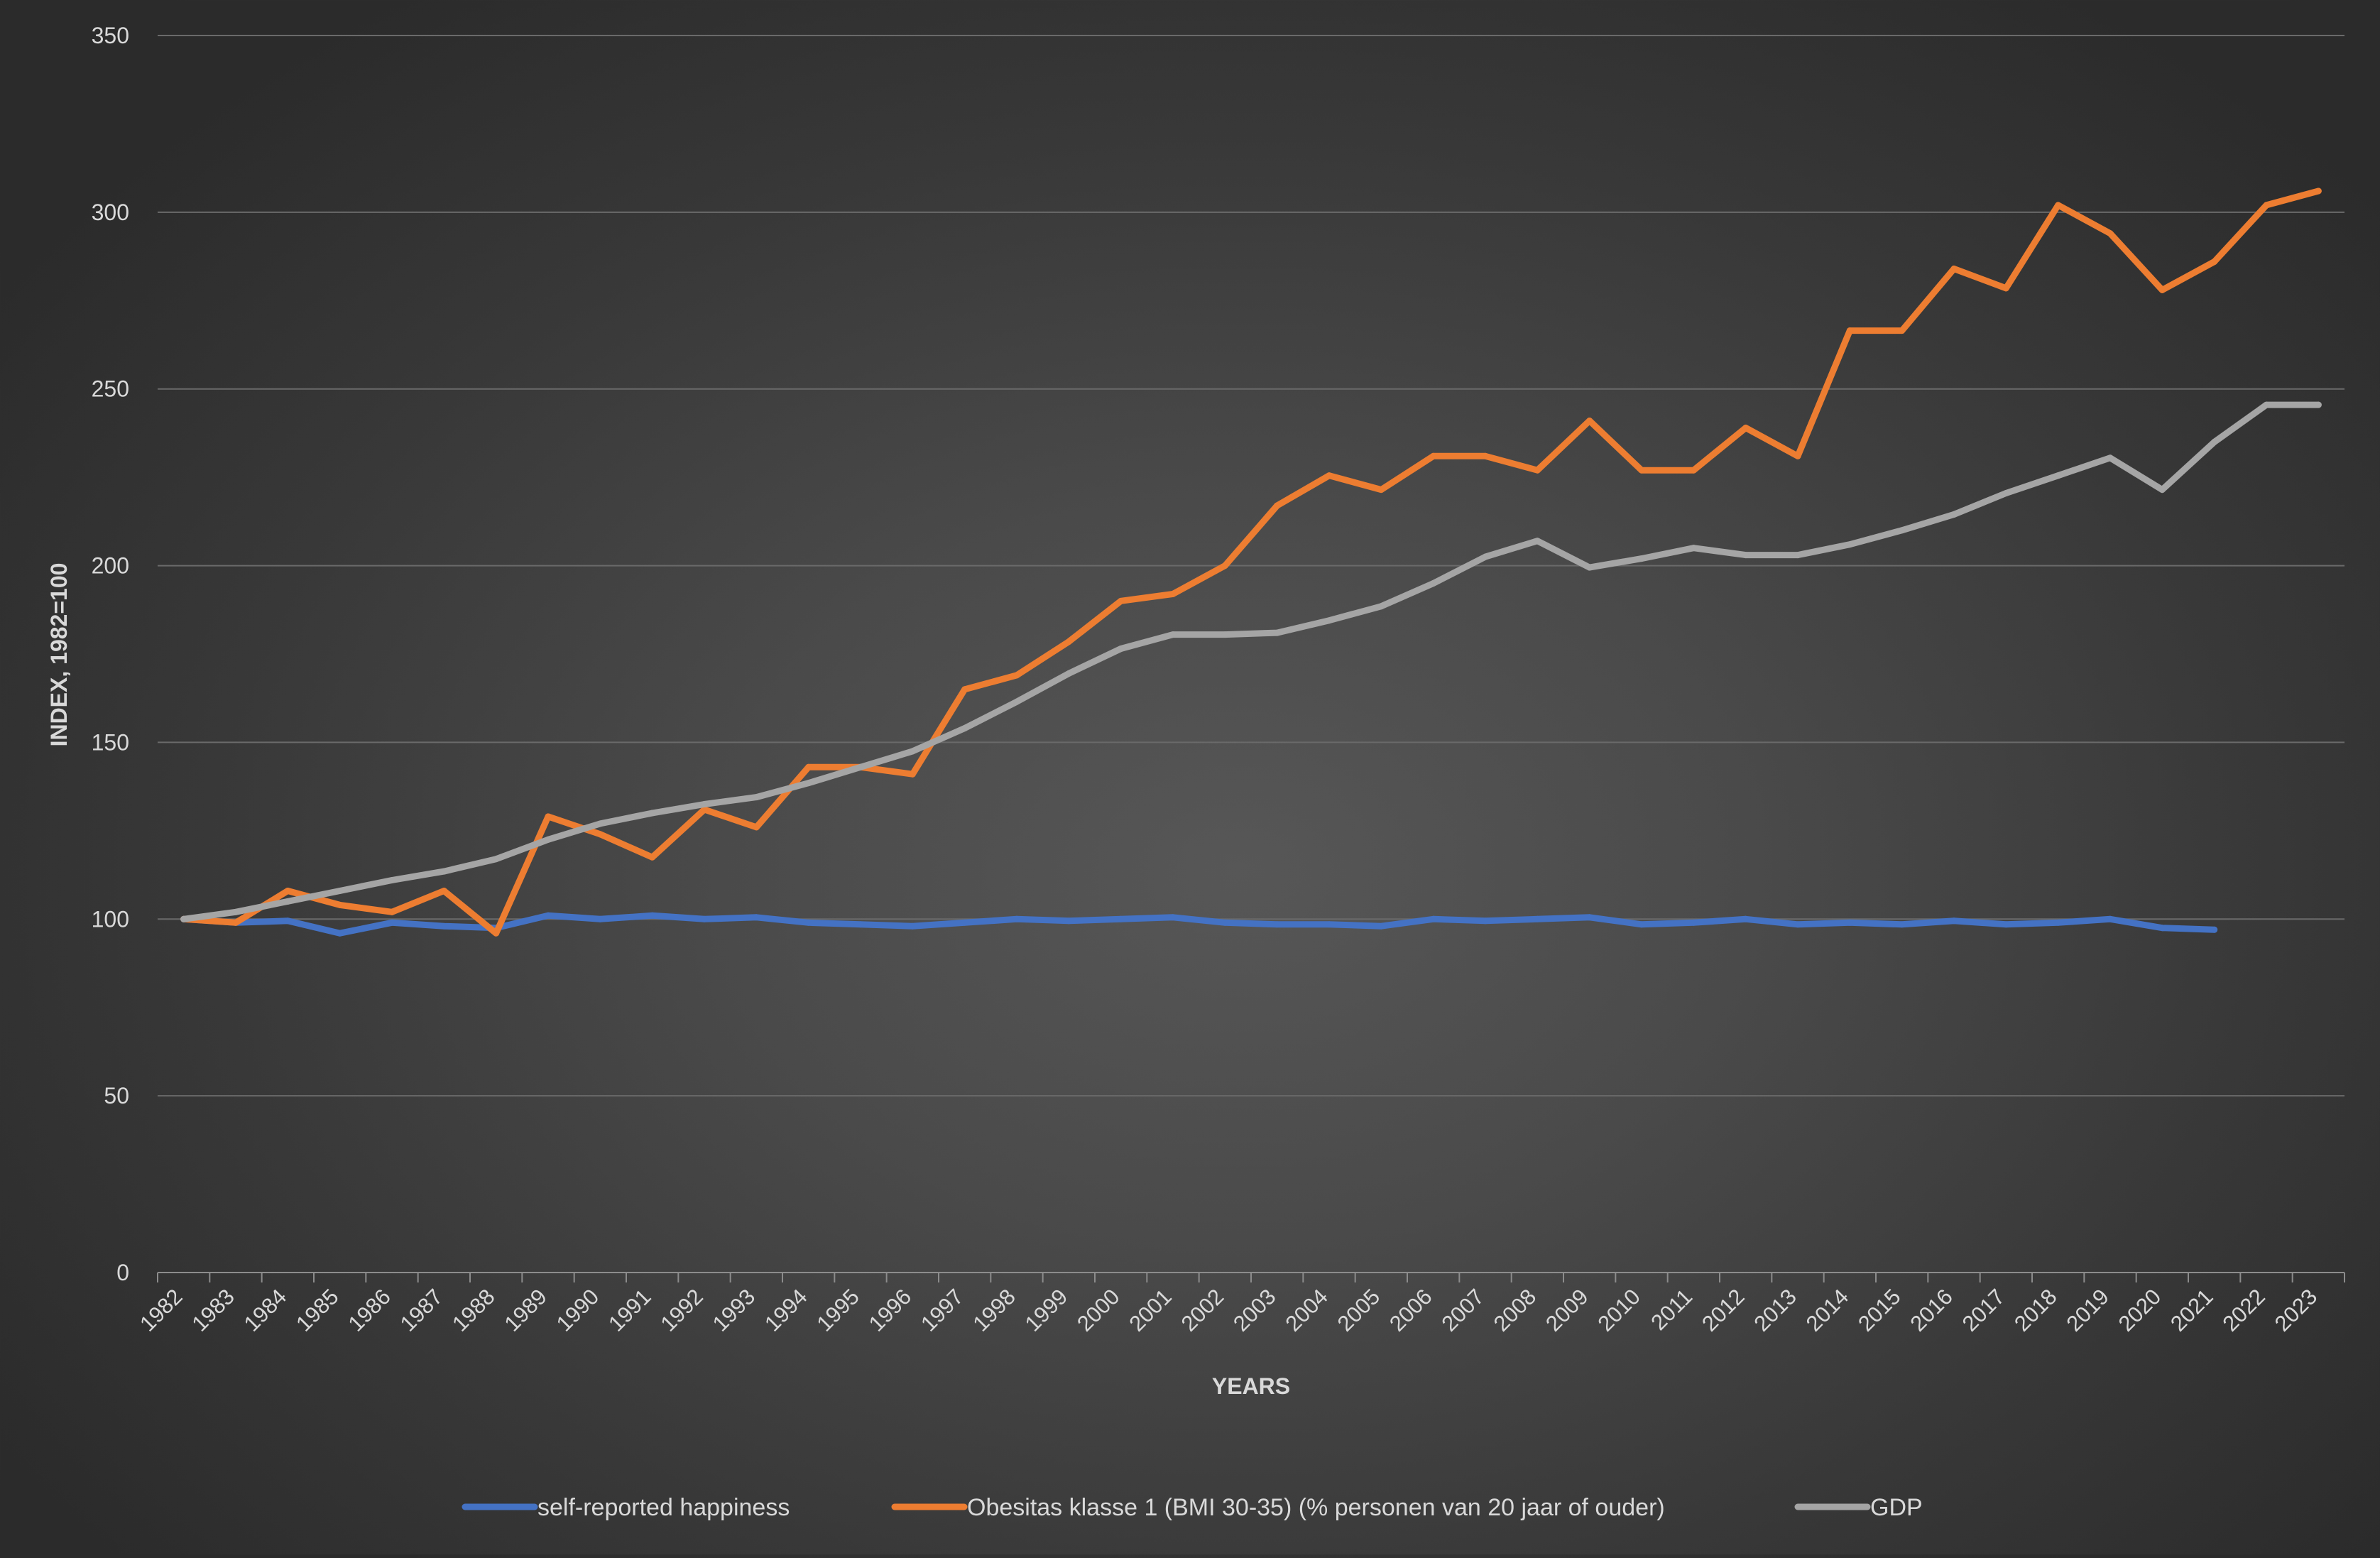 Image resolution: width=2380 pixels, height=1558 pixels. Describe the element at coordinates (1672, 1310) in the screenshot. I see `x-tick-label: 2011` at that location.